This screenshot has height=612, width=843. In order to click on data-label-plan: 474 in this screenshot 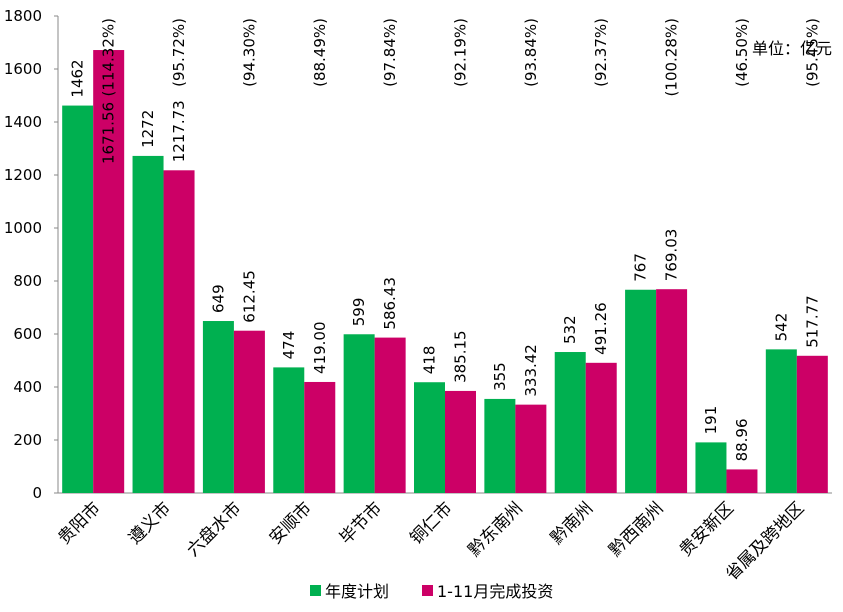, I will do `click(289, 345)`.